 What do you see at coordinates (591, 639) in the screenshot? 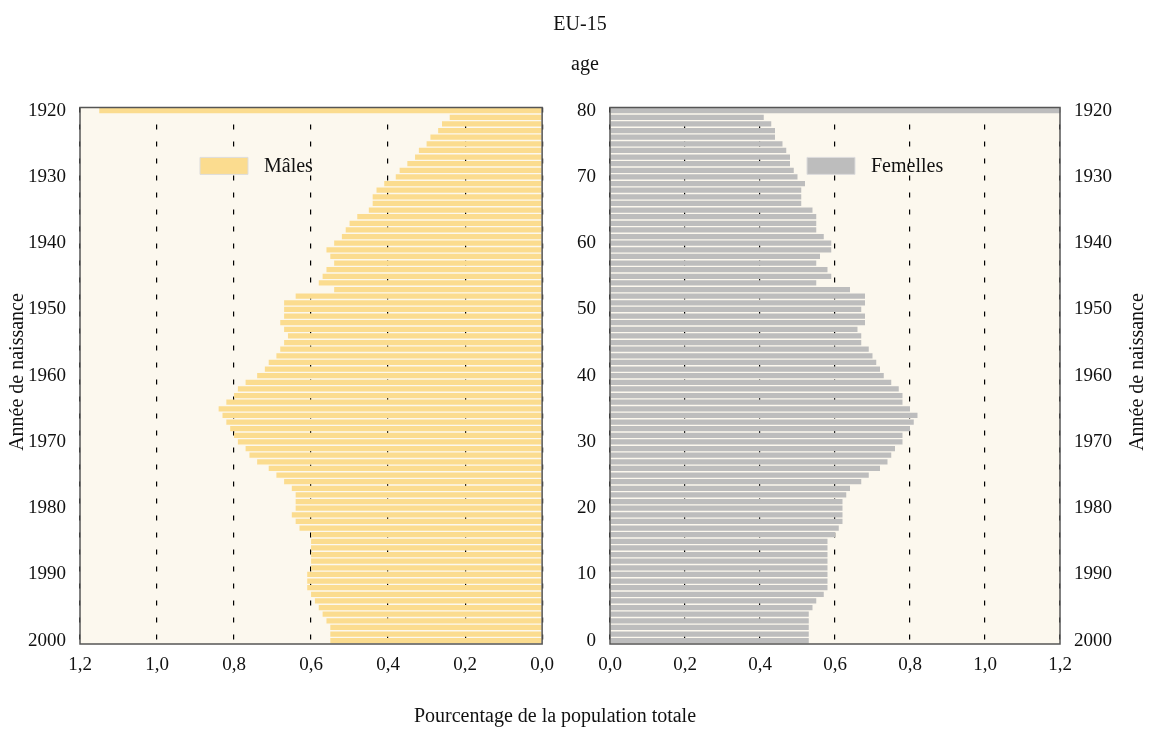
I see `y-tick-label: 0` at bounding box center [591, 639].